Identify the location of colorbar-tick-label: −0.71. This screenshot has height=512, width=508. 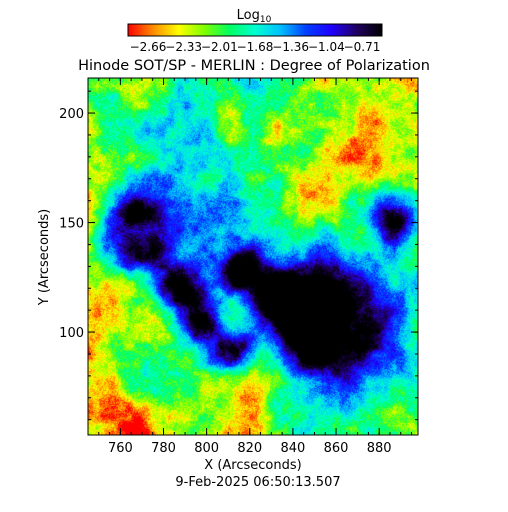
(362, 47).